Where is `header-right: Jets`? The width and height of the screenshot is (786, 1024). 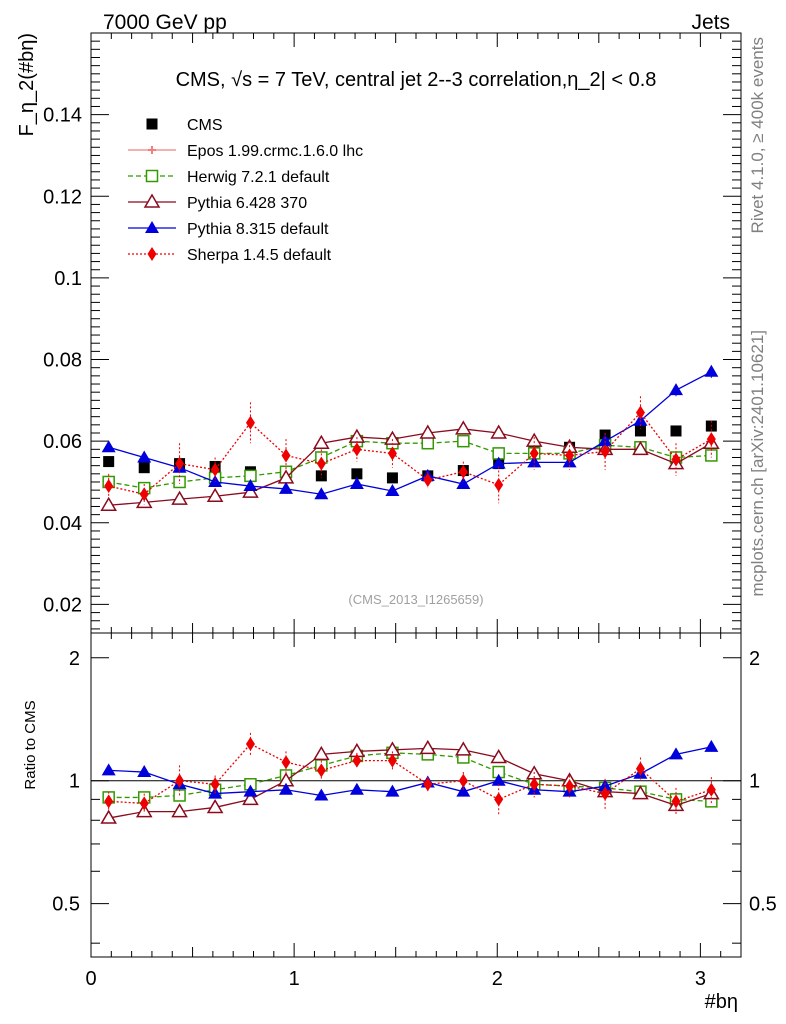
header-right: Jets is located at coordinates (710, 22).